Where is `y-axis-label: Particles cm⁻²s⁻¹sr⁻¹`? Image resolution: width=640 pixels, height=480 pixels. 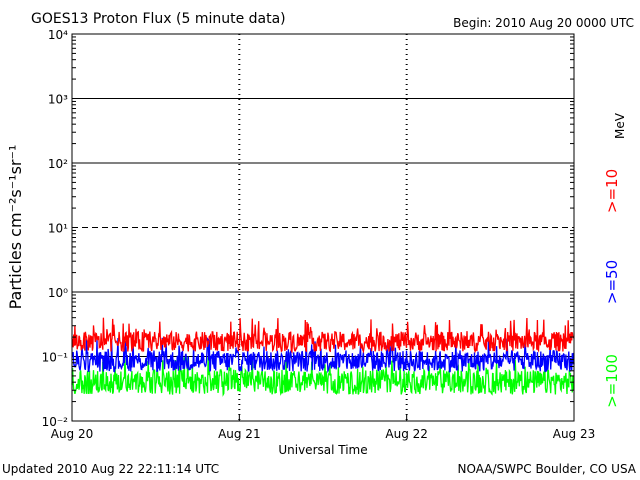
y-axis-label: Particles cm⁻²s⁻¹sr⁻¹ is located at coordinates (15, 227).